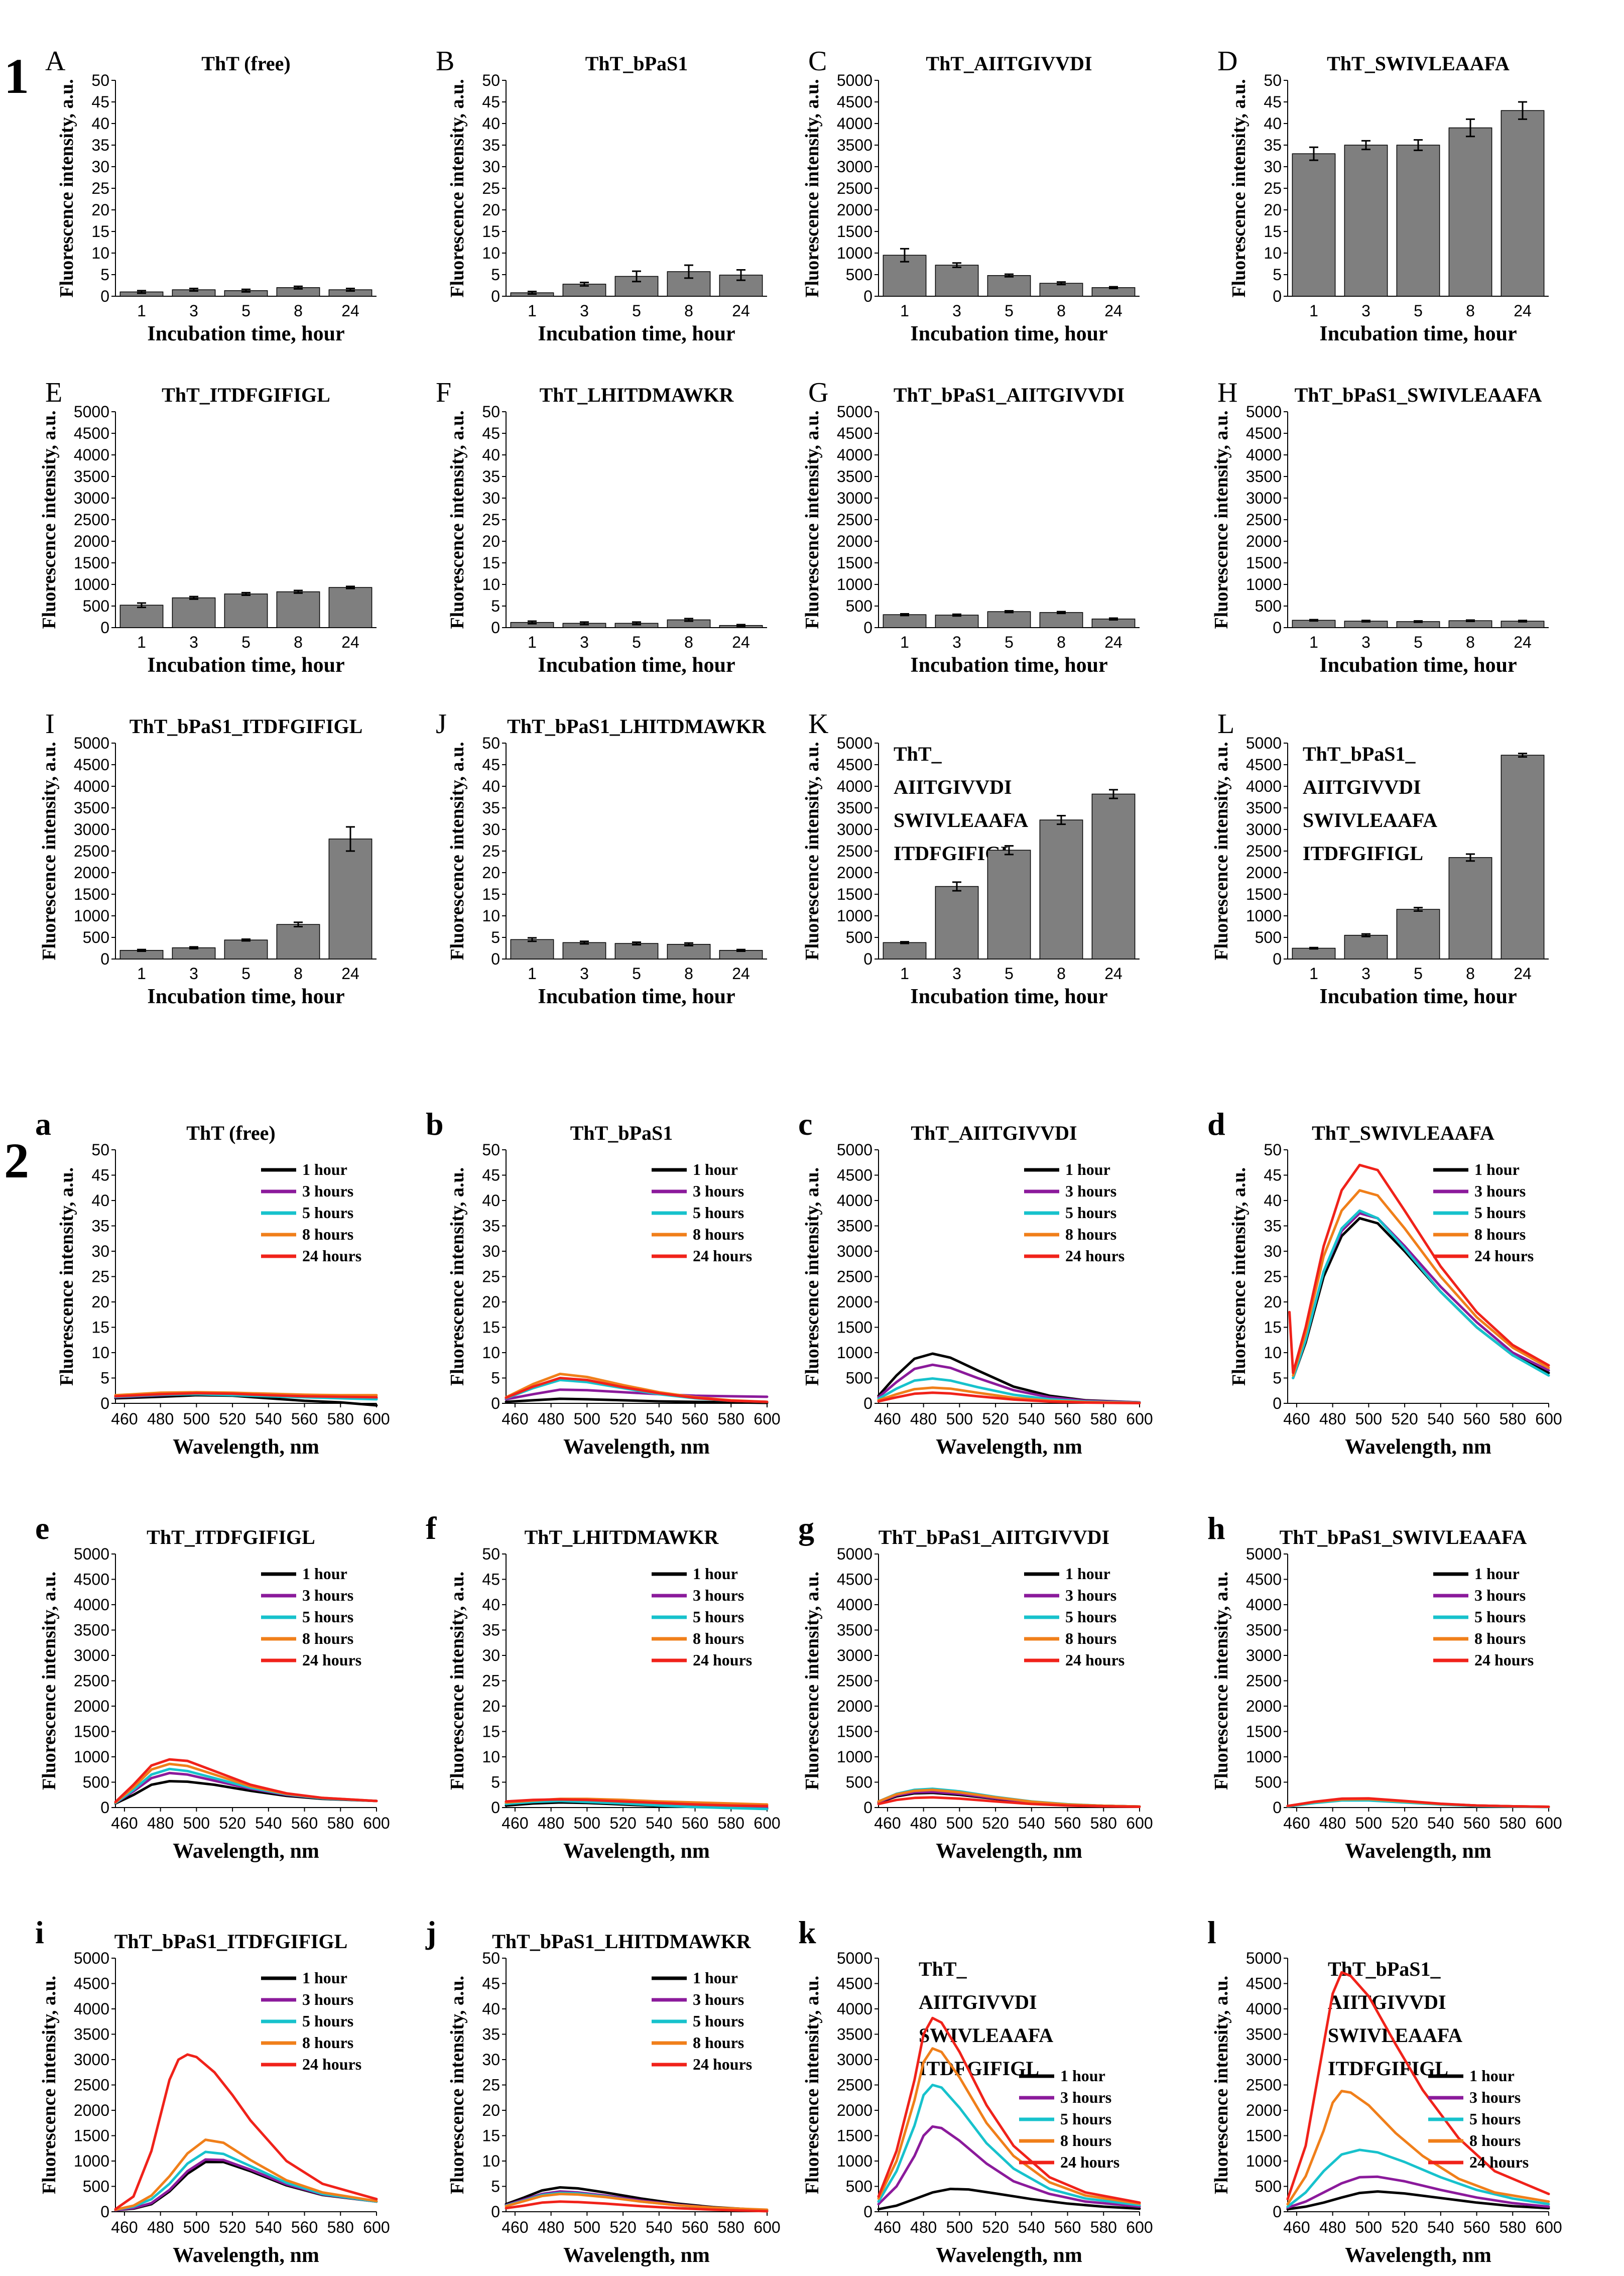 The height and width of the screenshot is (2276, 1624). I want to click on legend-label: 24 hours, so click(722, 1256).